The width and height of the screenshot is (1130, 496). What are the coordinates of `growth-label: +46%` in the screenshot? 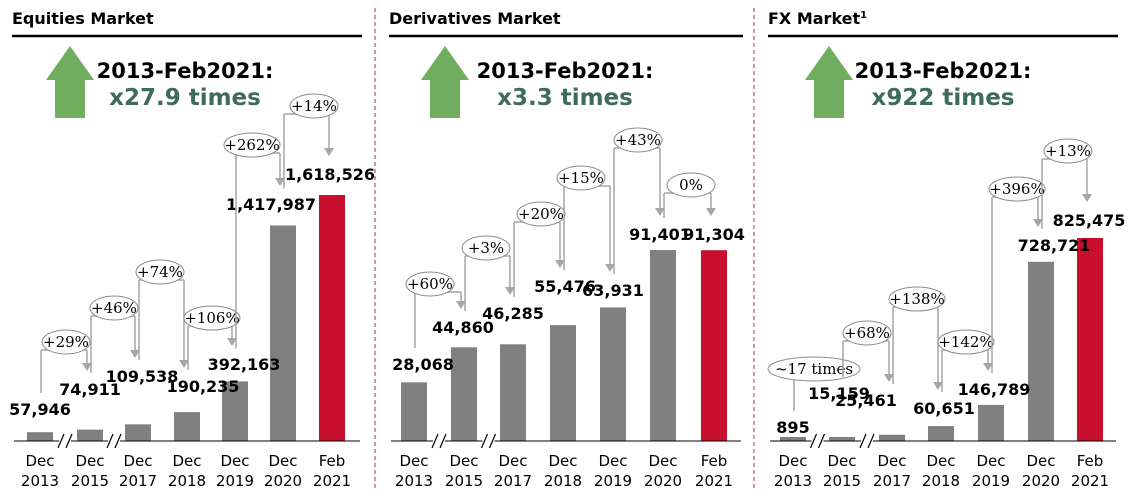 It's located at (114, 308).